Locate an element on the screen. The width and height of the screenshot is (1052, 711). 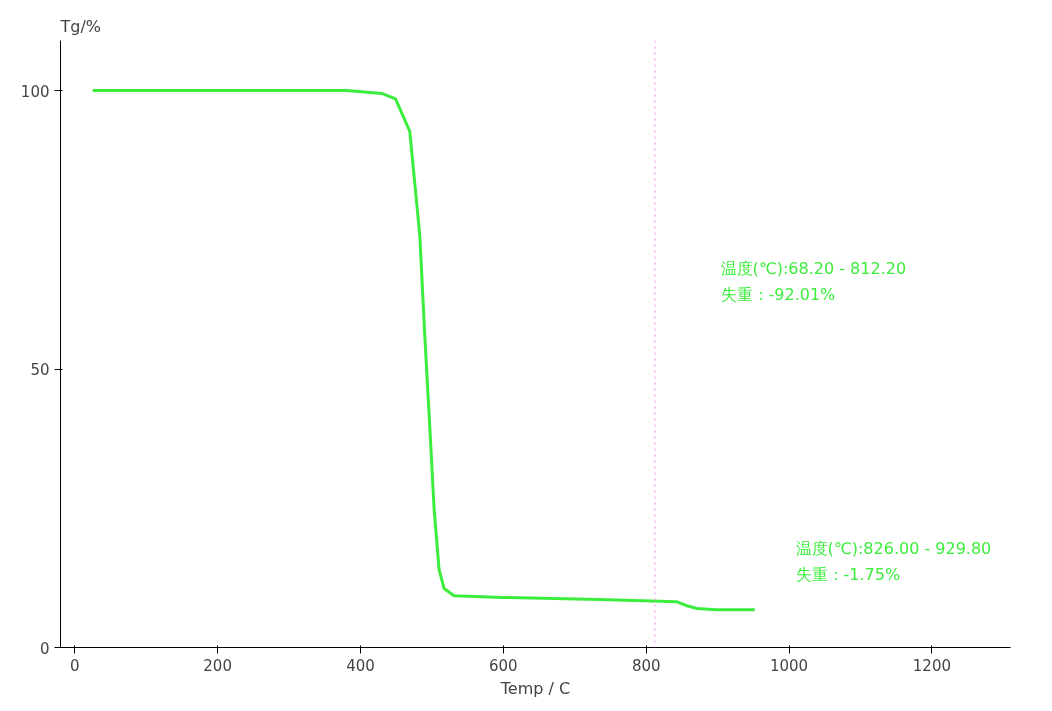
y-tick-label: 50 is located at coordinates (40, 370).